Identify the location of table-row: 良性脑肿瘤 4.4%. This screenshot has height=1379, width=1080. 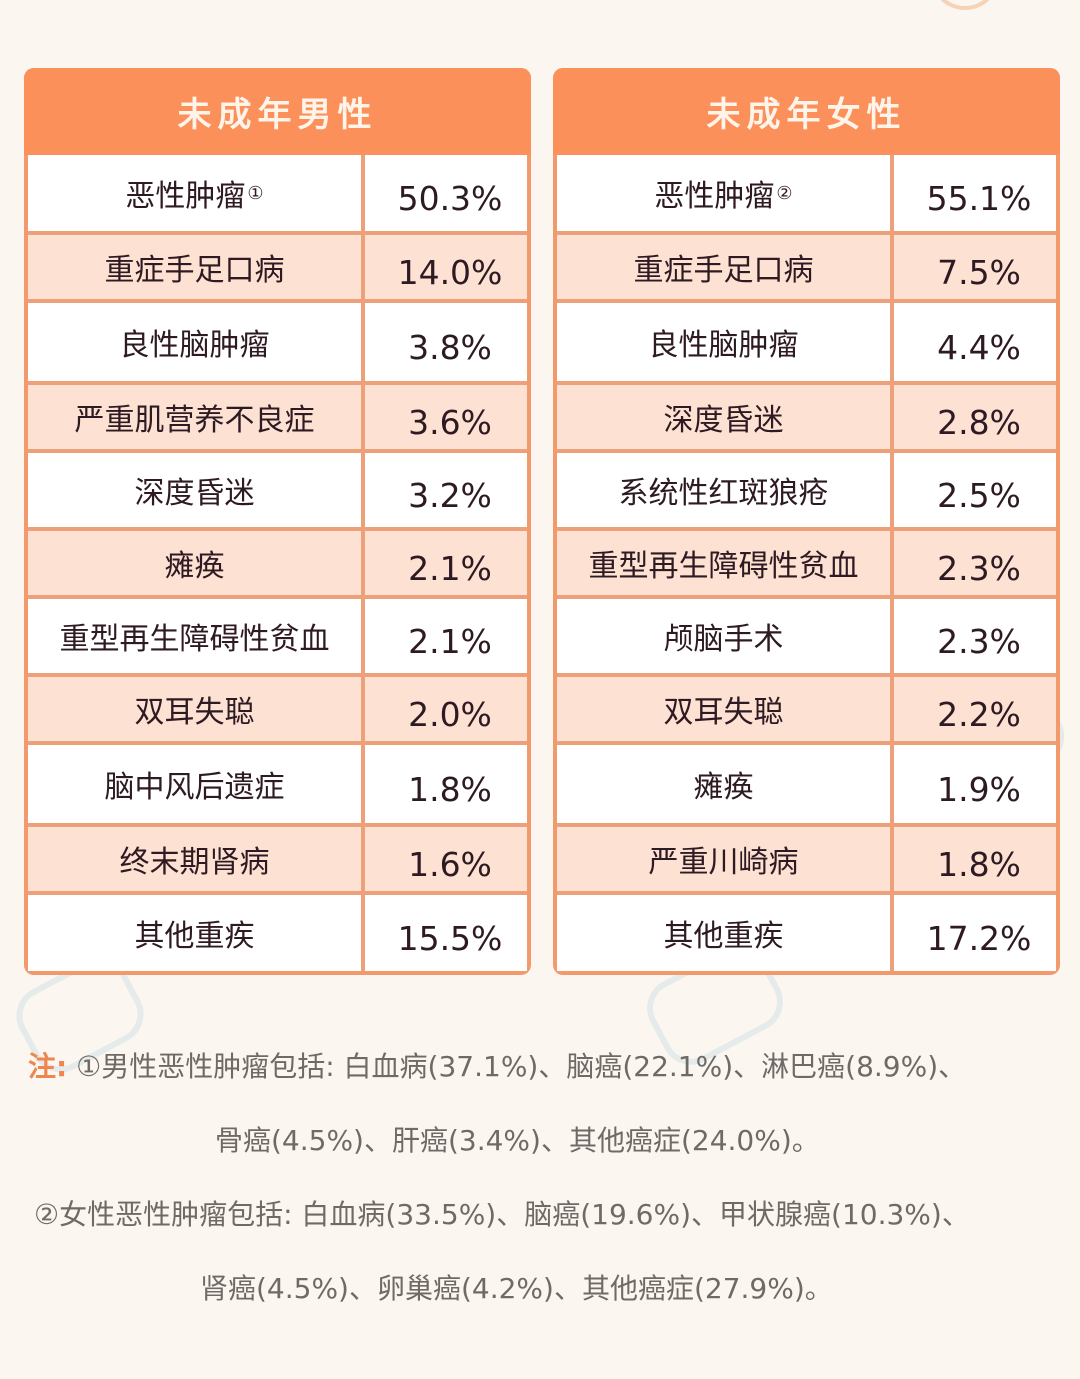
(806, 342).